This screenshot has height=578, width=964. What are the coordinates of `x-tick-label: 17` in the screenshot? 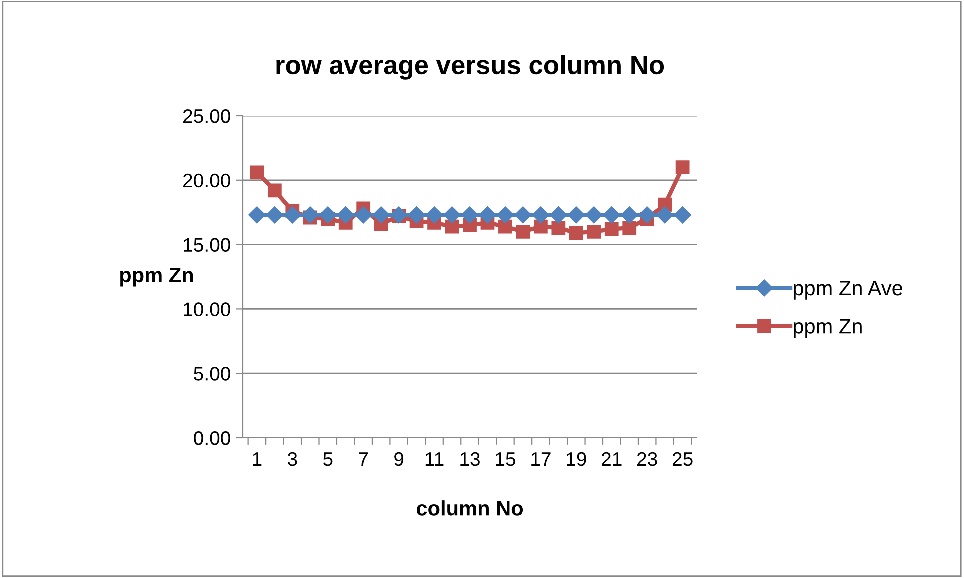 It's located at (541, 459).